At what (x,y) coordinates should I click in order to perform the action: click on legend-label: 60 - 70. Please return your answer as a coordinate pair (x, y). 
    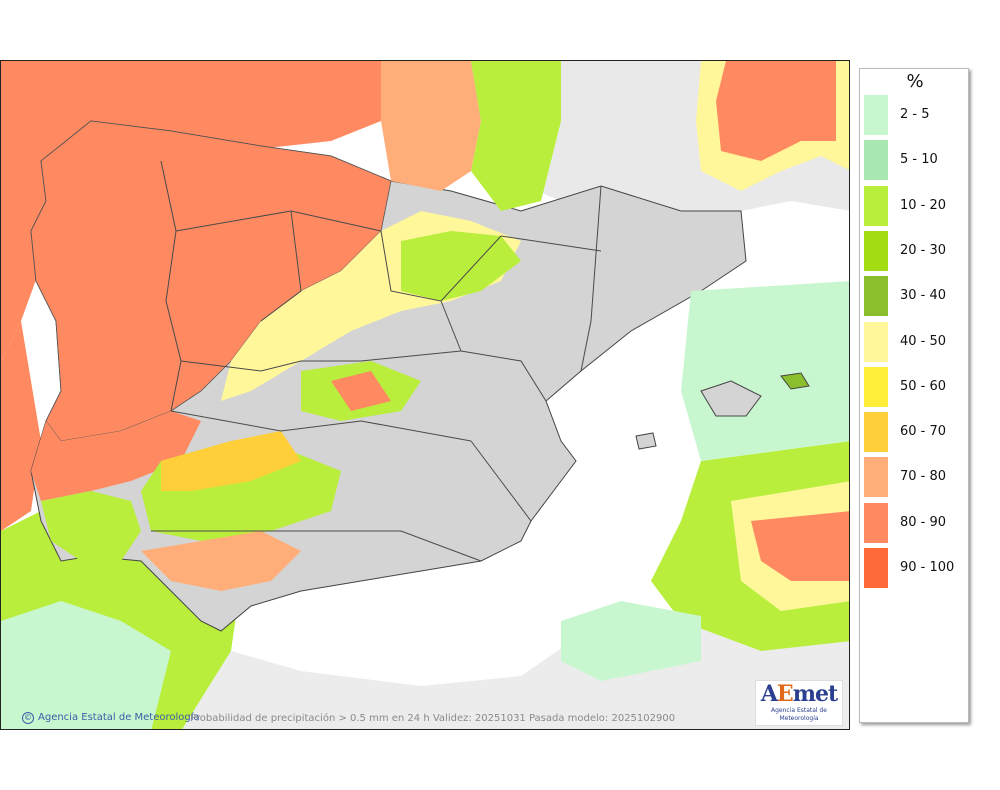
    Looking at the image, I should click on (923, 432).